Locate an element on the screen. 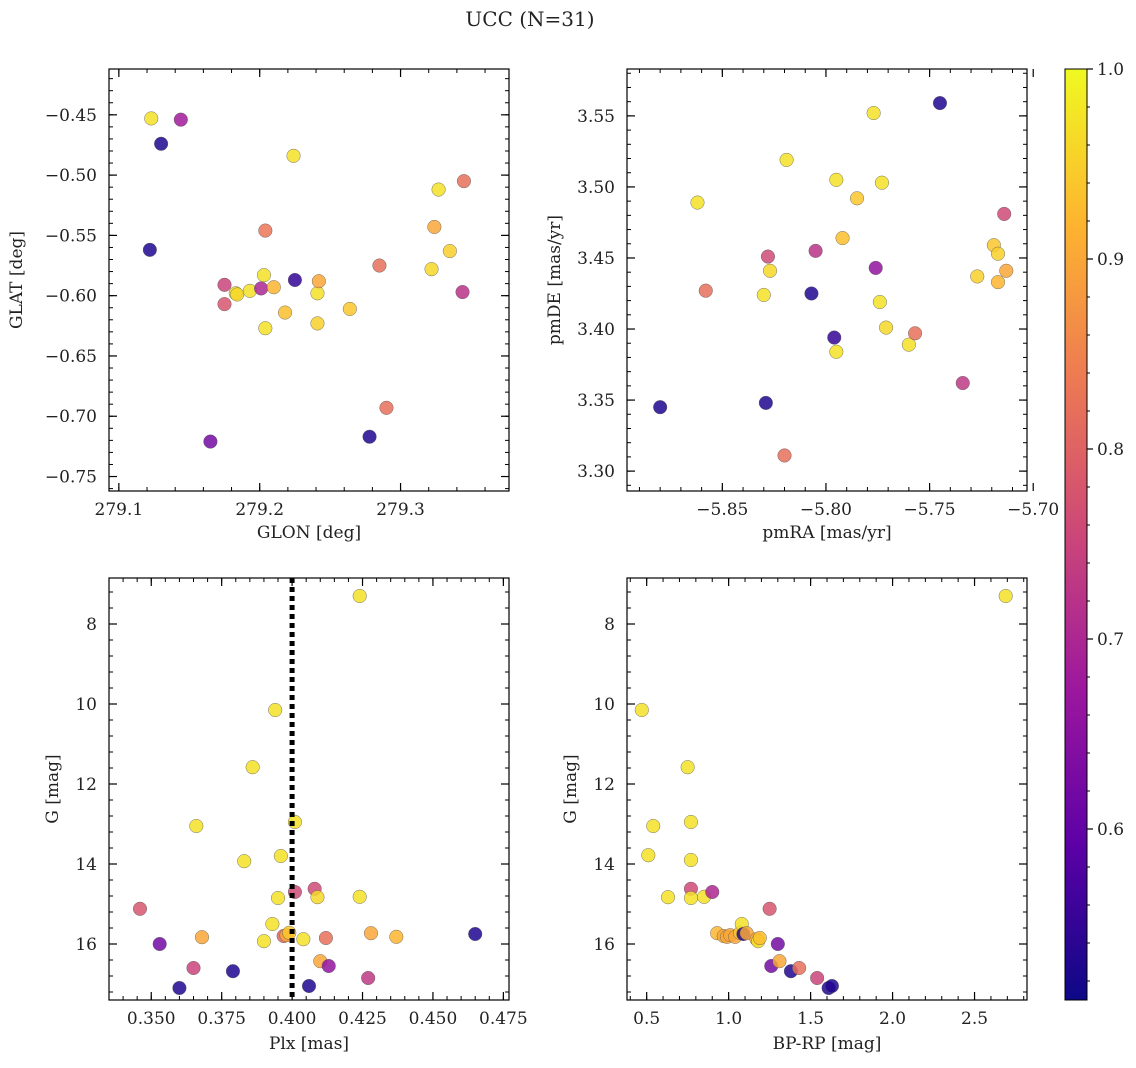  x-tick-label: 0.475 is located at coordinates (503, 1019).